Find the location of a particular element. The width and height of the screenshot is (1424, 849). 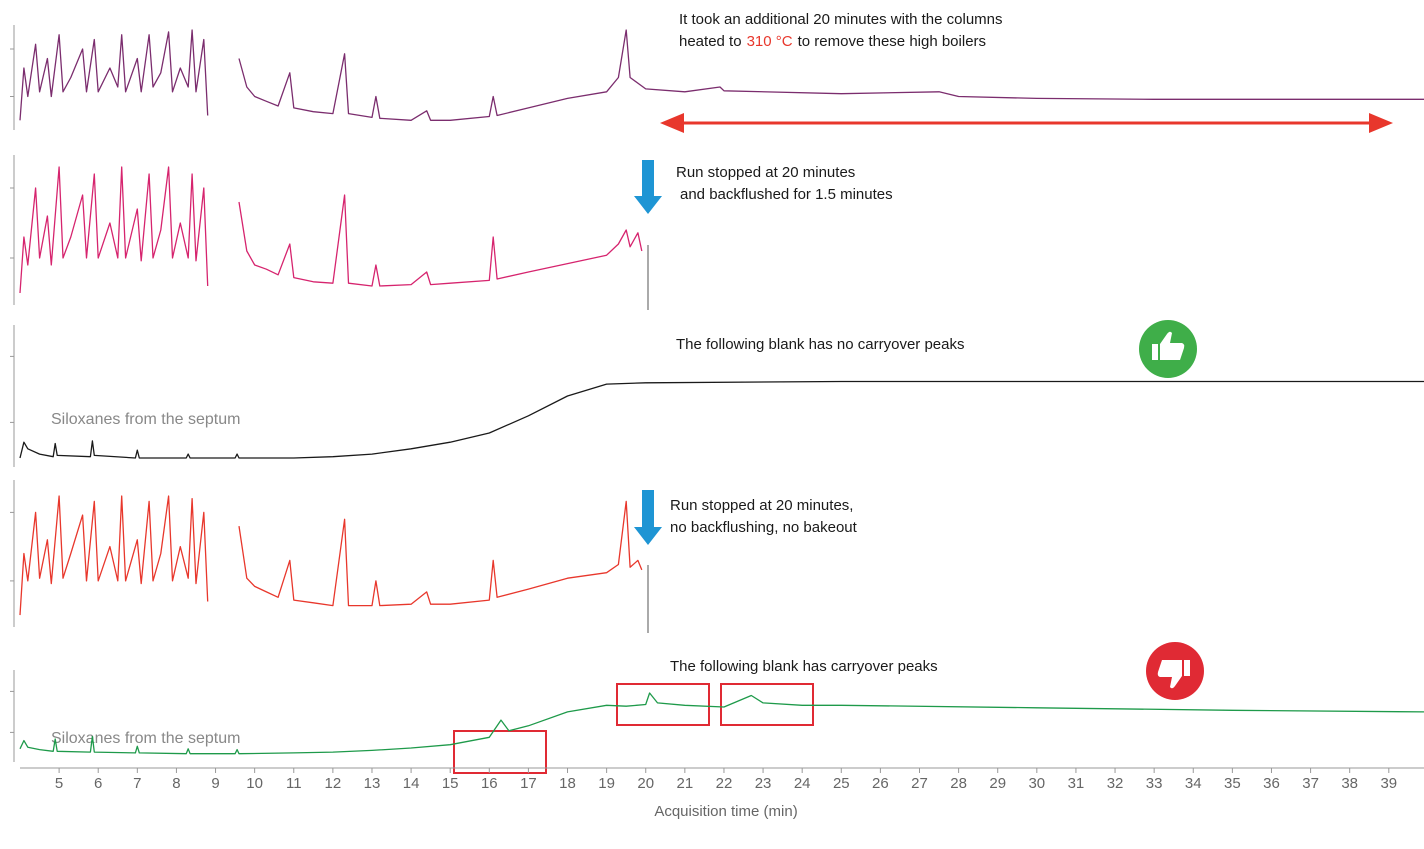

x-tick-label: 15 is located at coordinates (450, 783).